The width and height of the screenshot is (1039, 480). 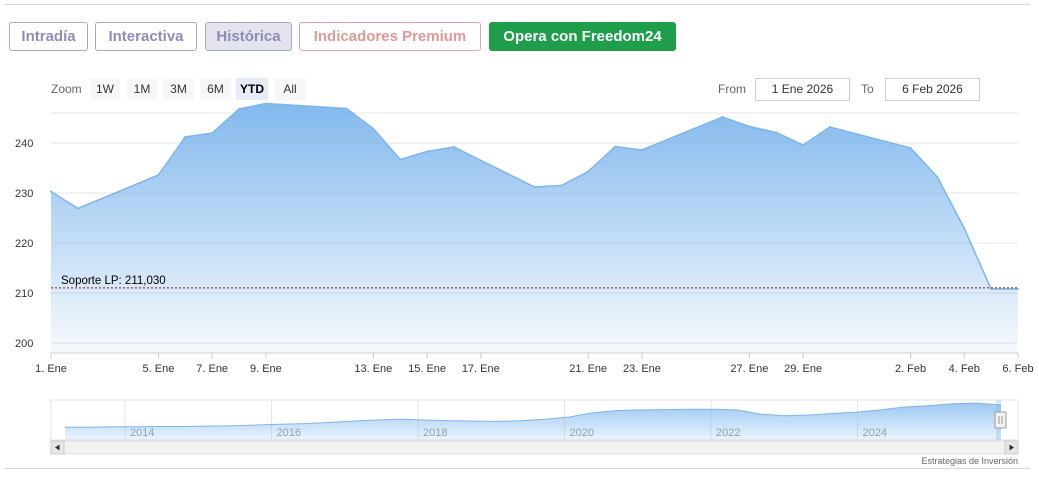 What do you see at coordinates (932, 89) in the screenshot?
I see `to-date-input: 6 Feb 2026` at bounding box center [932, 89].